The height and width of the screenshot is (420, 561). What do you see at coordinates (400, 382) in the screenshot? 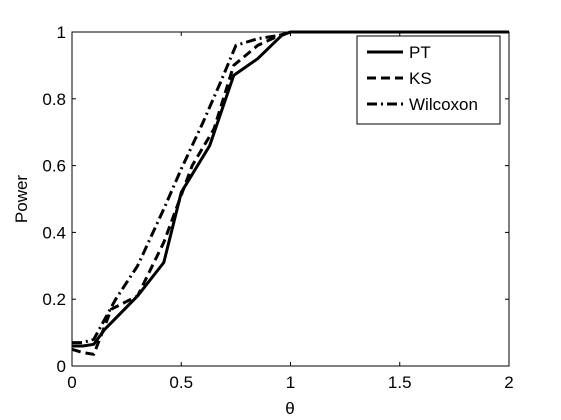
I see `x-tick-label: 1.5` at bounding box center [400, 382].